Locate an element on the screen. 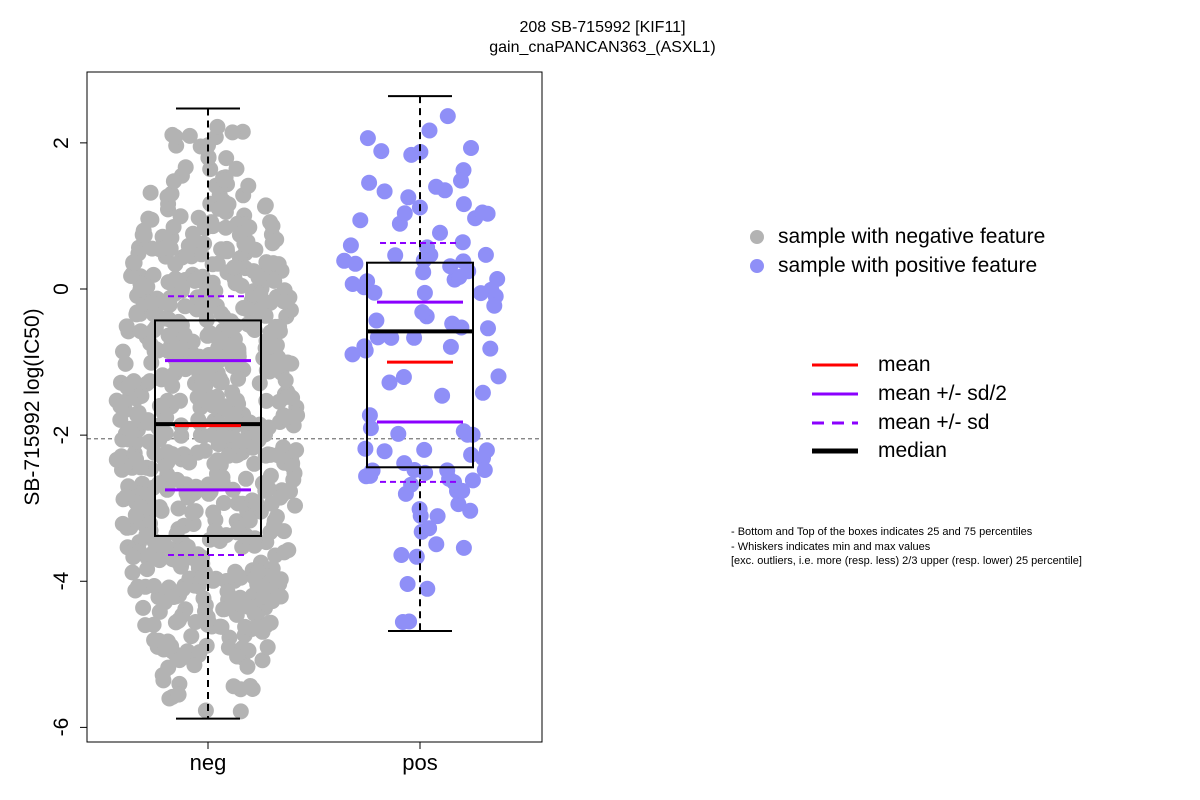  x-tick-label: neg is located at coordinates (208, 762).